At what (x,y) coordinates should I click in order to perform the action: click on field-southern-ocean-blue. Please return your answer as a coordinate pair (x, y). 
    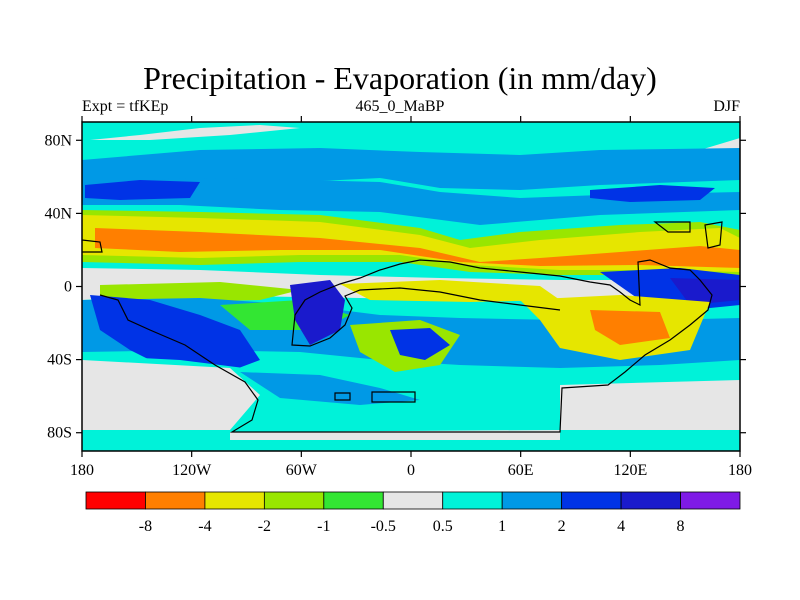
    Looking at the image, I should click on (330, 388).